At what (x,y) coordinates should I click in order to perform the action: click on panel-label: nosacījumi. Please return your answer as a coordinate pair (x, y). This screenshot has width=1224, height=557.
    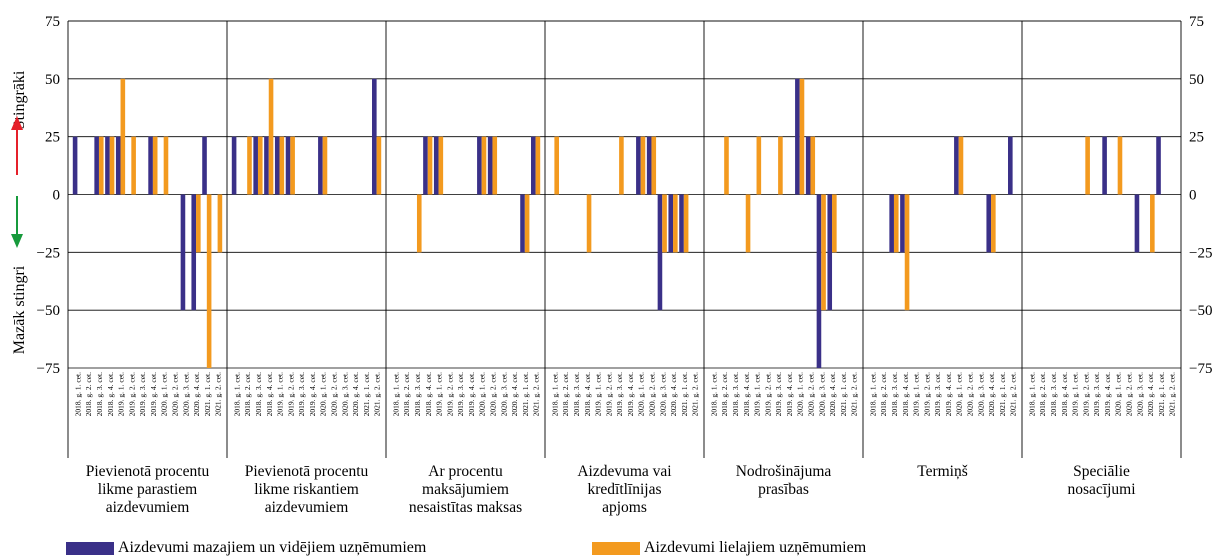
    Looking at the image, I should click on (1101, 489).